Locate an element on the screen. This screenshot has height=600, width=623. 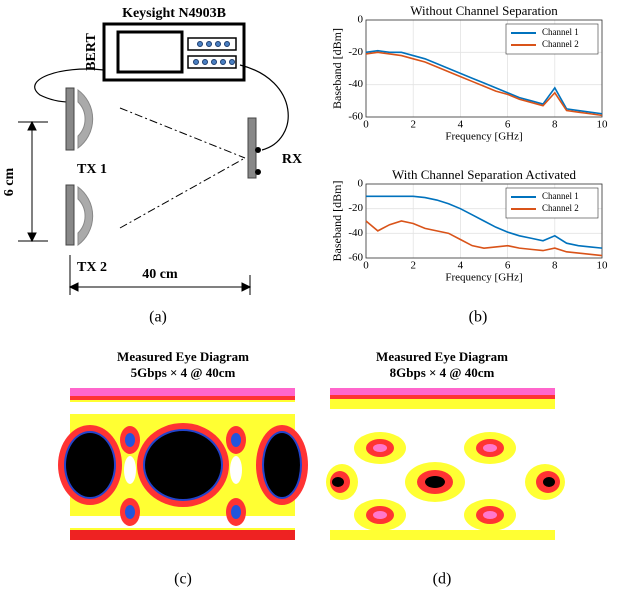
instrument-label: Keysight N4903B is located at coordinates (174, 13).